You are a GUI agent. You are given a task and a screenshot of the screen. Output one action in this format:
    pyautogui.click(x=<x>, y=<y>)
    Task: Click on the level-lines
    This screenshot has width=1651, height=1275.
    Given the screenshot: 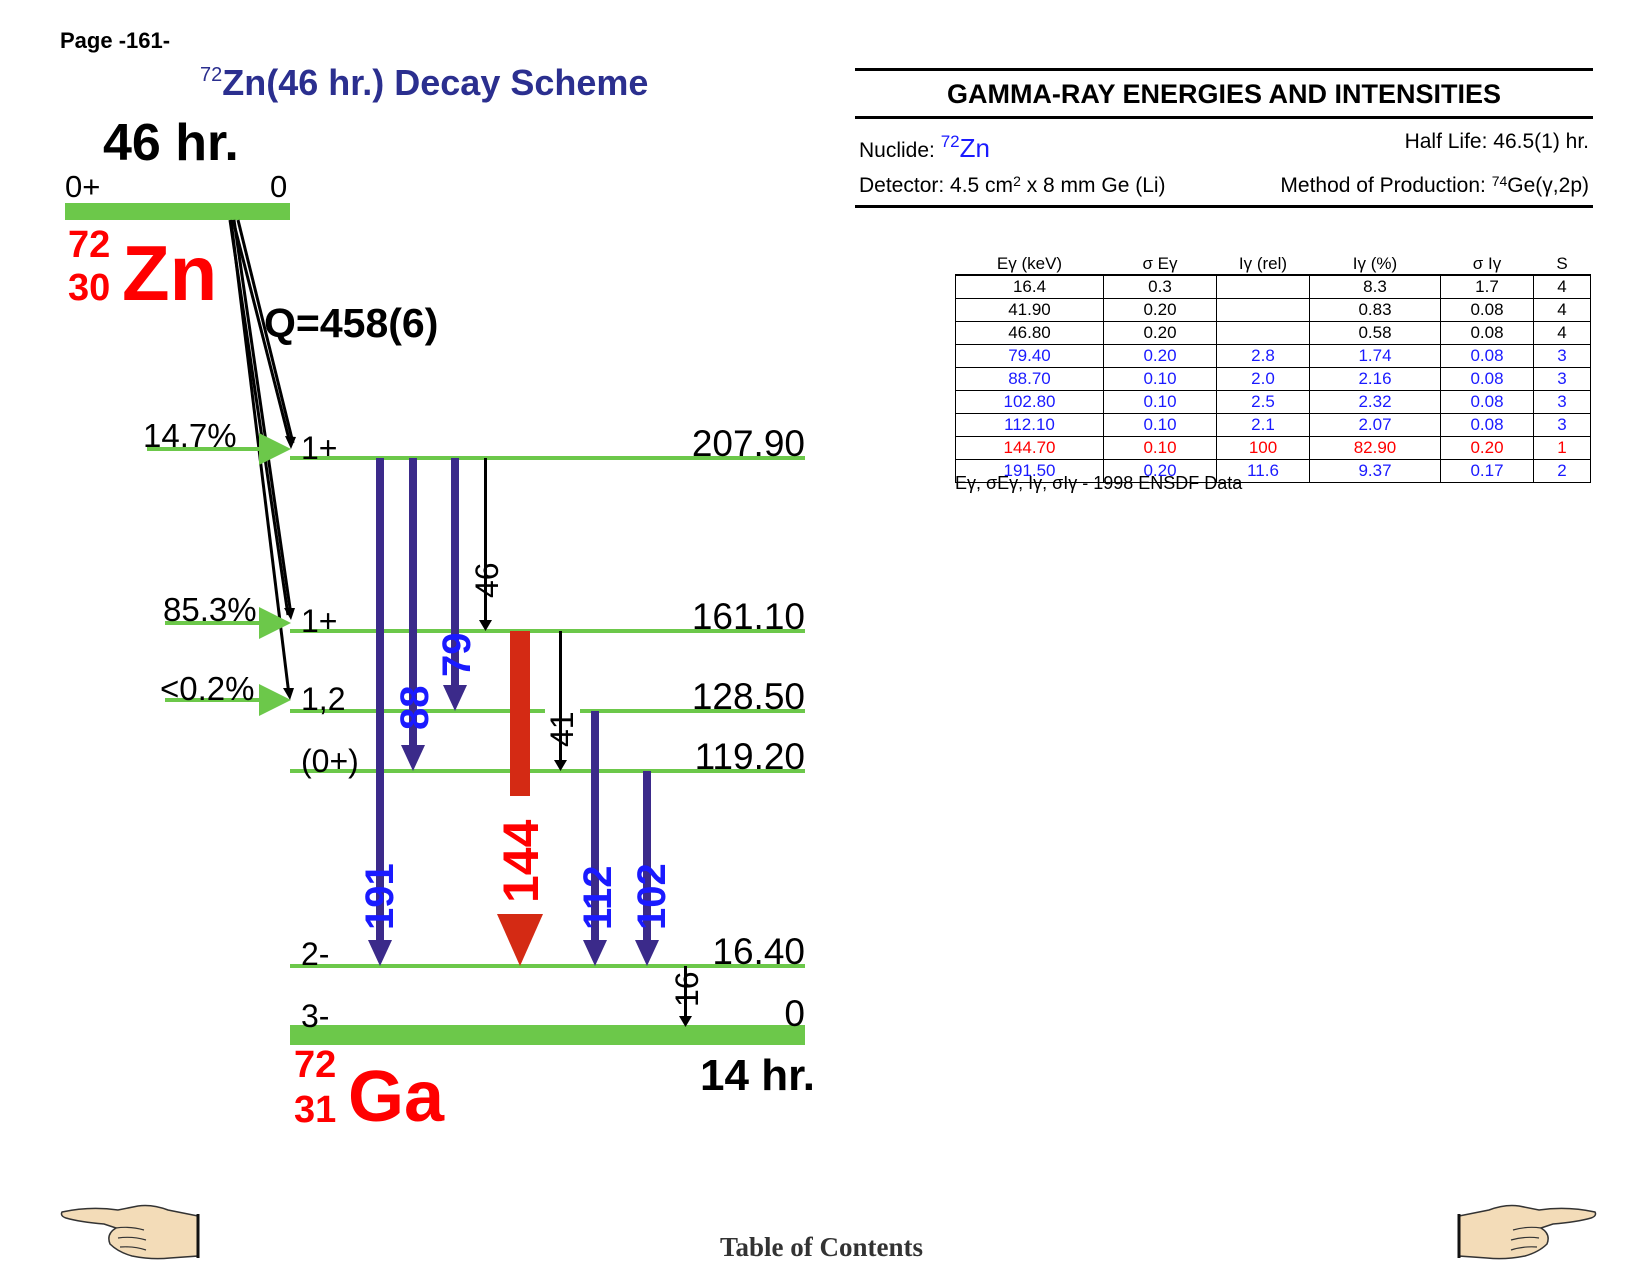 What is the action you would take?
    pyautogui.click(x=547, y=712)
    